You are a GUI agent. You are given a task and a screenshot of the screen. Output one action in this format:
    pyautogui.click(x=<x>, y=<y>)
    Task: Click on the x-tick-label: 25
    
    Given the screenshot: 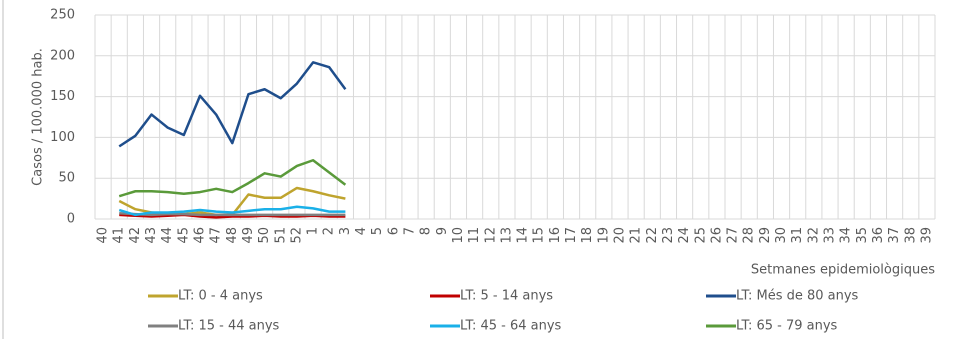 What is the action you would take?
    pyautogui.click(x=700, y=235)
    